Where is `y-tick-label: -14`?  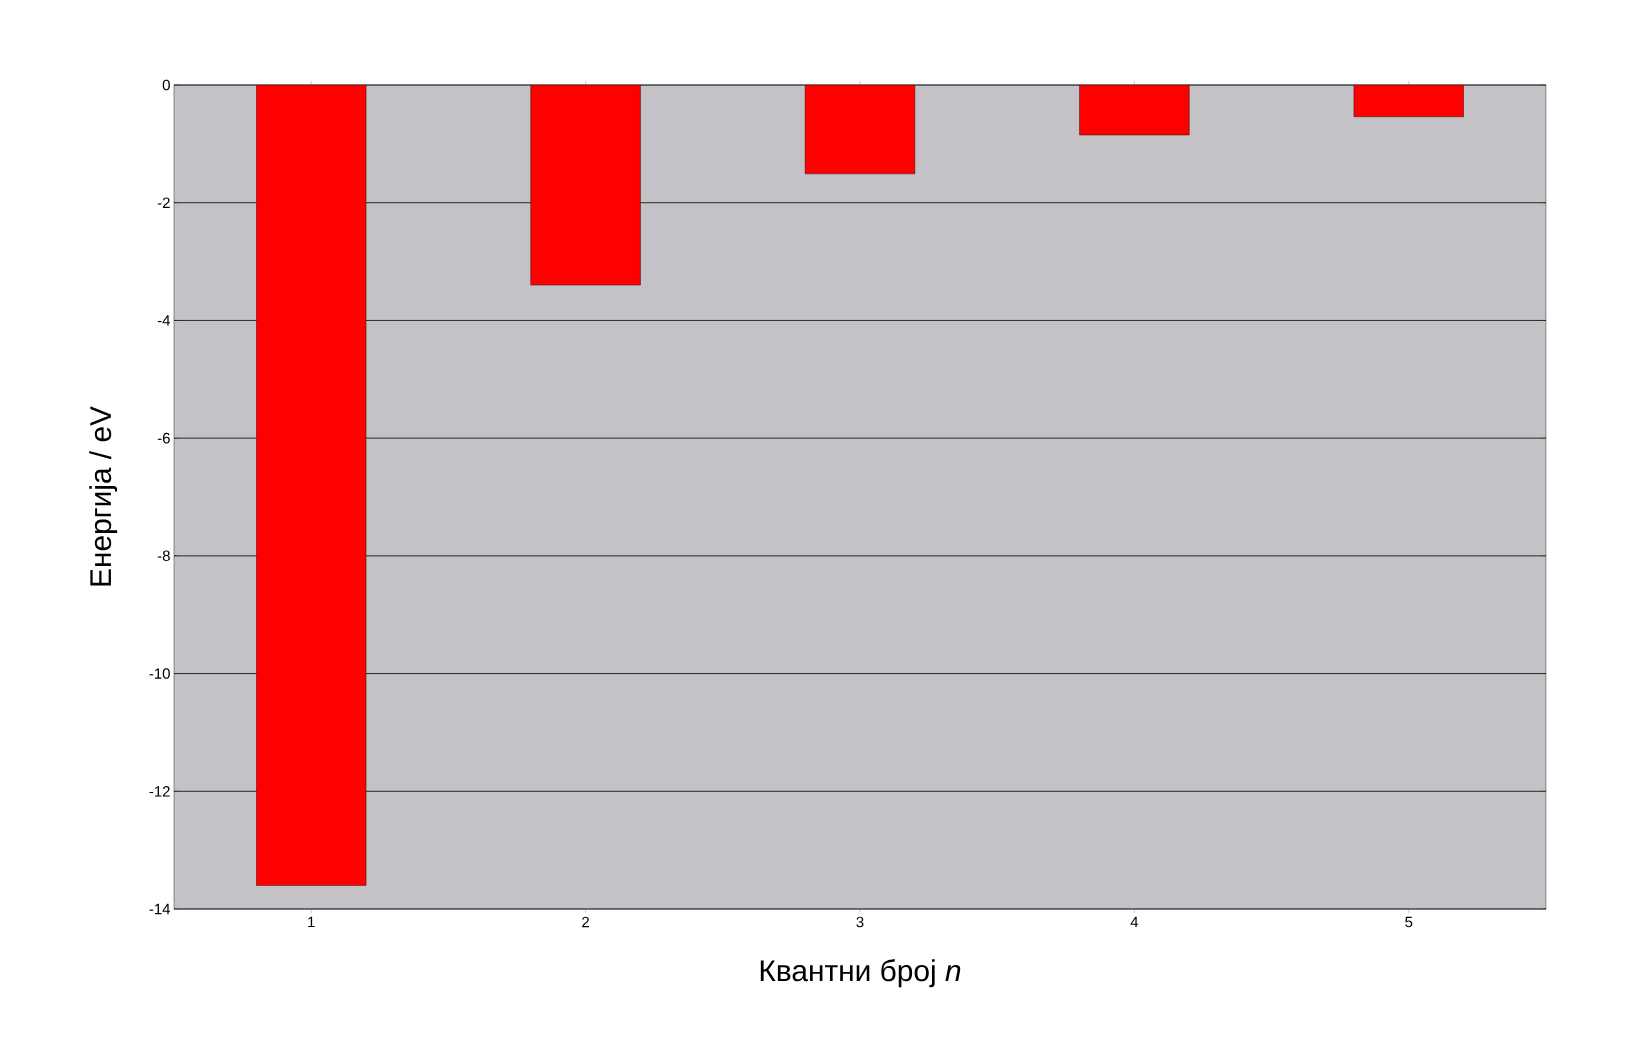 y-tick-label: -14 is located at coordinates (160, 909).